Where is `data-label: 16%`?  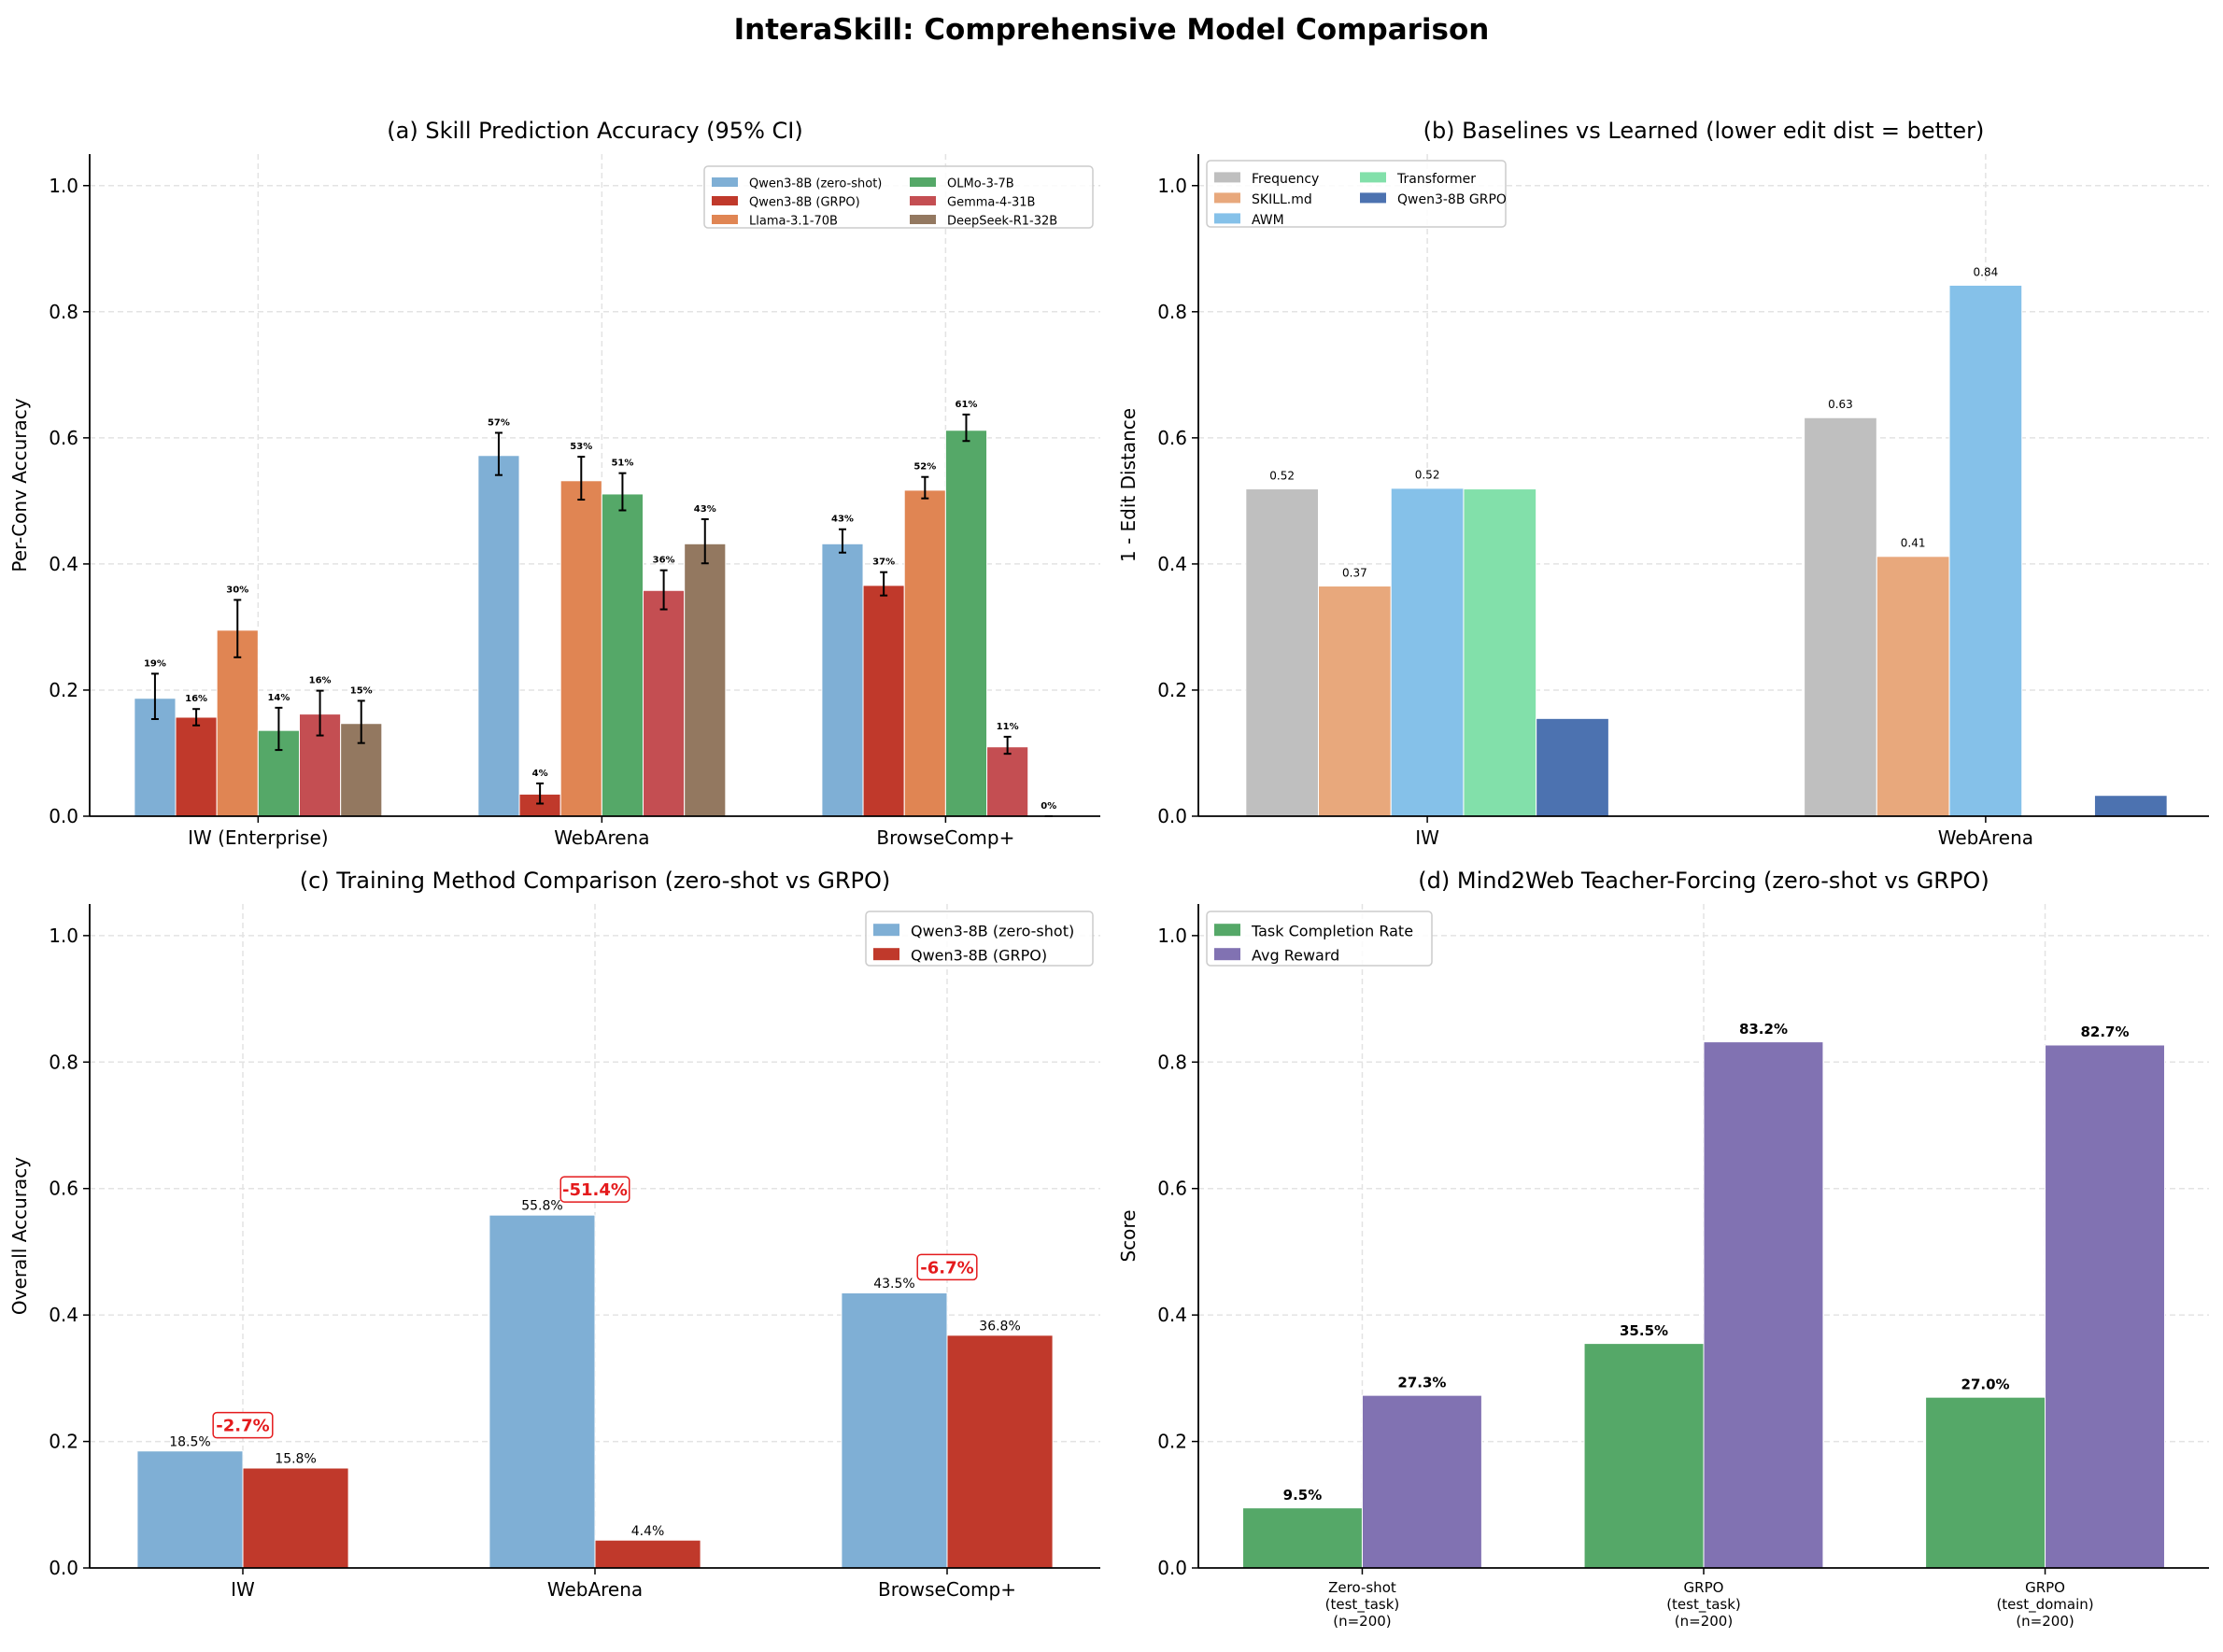 data-label: 16% is located at coordinates (196, 699).